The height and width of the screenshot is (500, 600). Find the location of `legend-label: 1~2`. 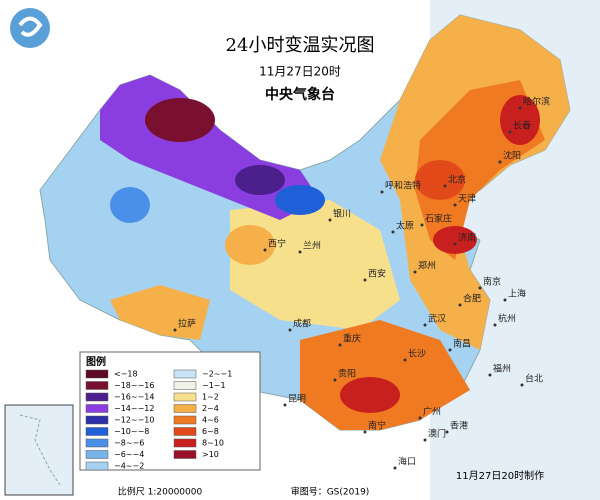

legend-label: 1~2 is located at coordinates (210, 397).